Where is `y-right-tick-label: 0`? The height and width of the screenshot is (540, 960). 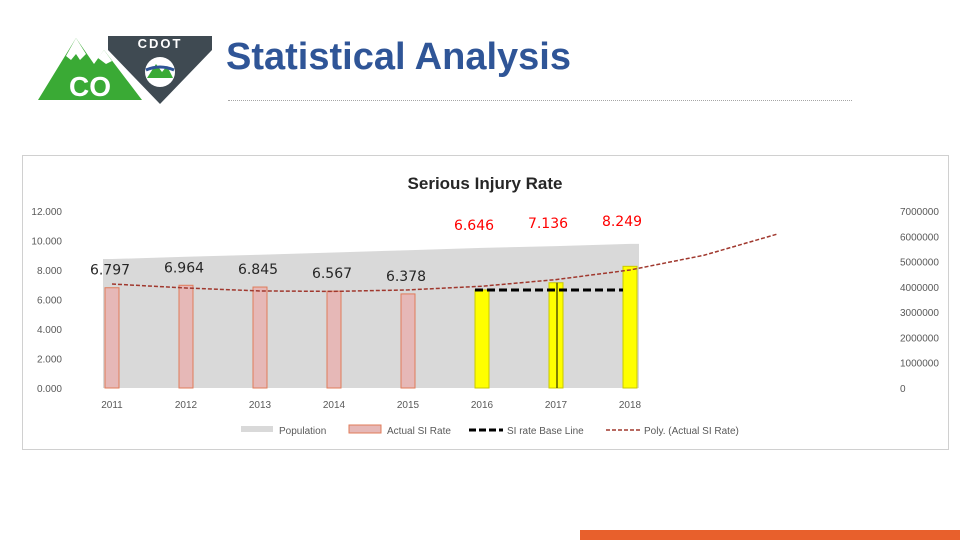 y-right-tick-label: 0 is located at coordinates (903, 389).